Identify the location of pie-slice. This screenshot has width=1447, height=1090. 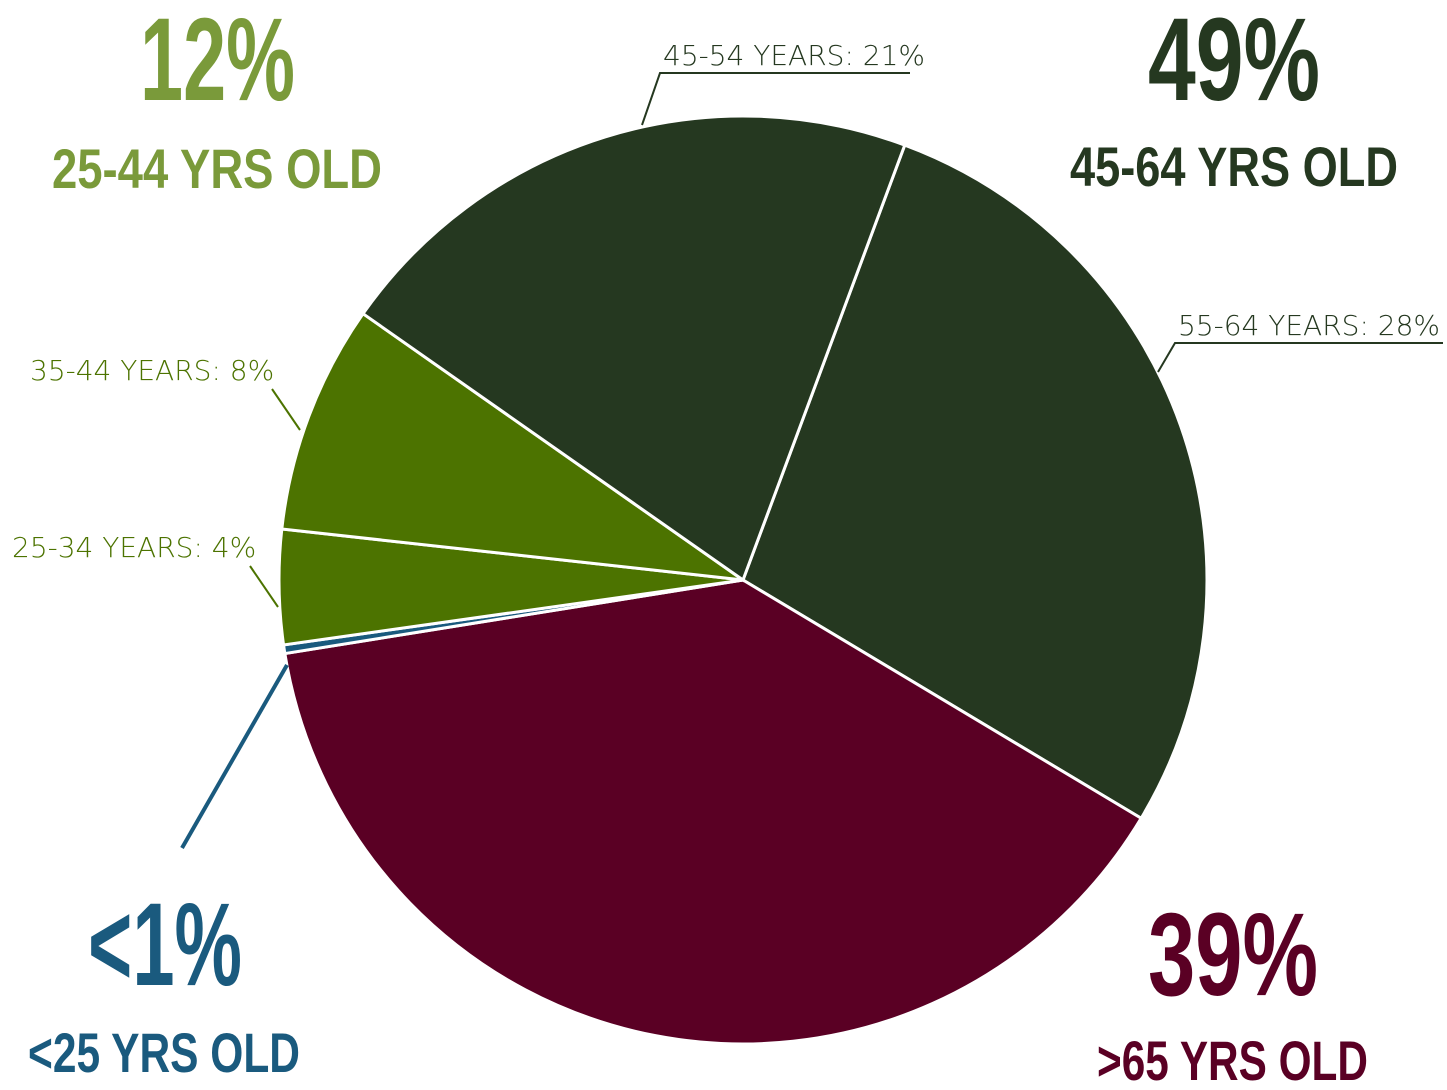
(512, 446).